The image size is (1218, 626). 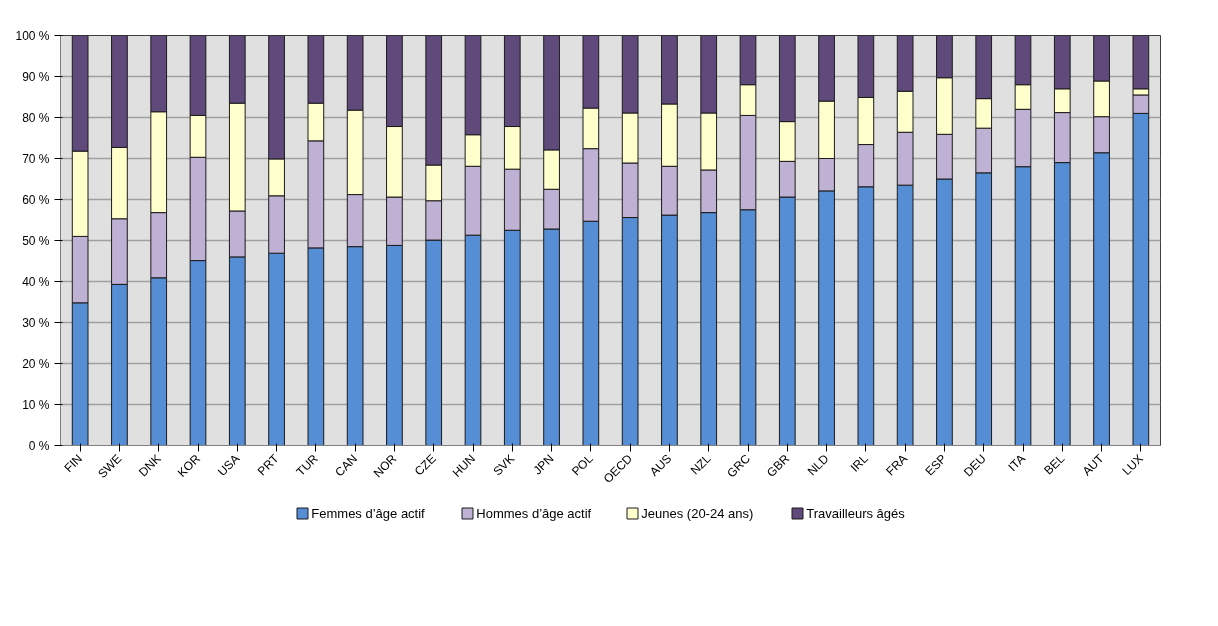 What do you see at coordinates (36, 158) in the screenshot?
I see `y-tick-label: 70 %` at bounding box center [36, 158].